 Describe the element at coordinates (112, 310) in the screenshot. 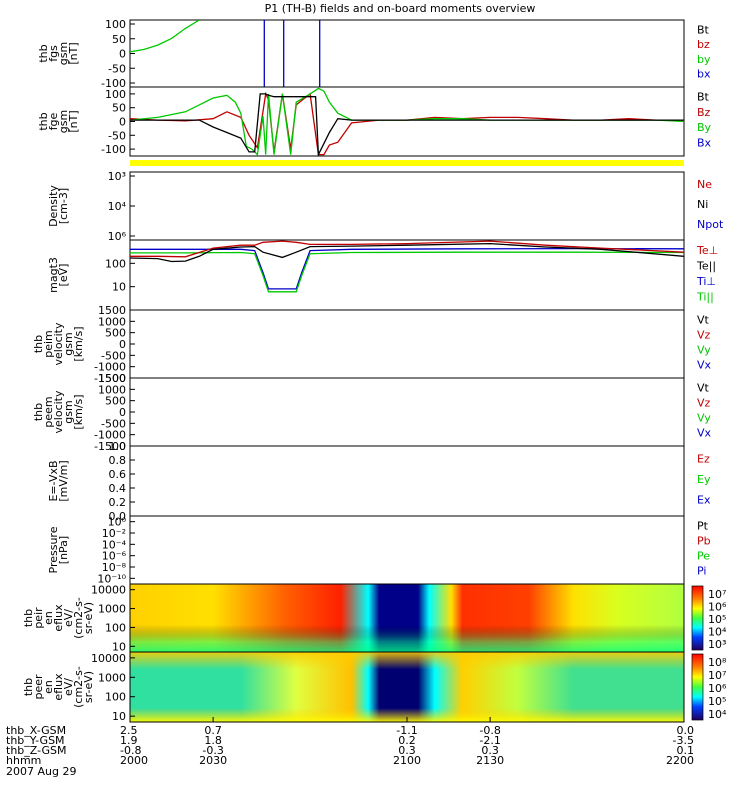

I see `y-tick-label: 1500` at that location.